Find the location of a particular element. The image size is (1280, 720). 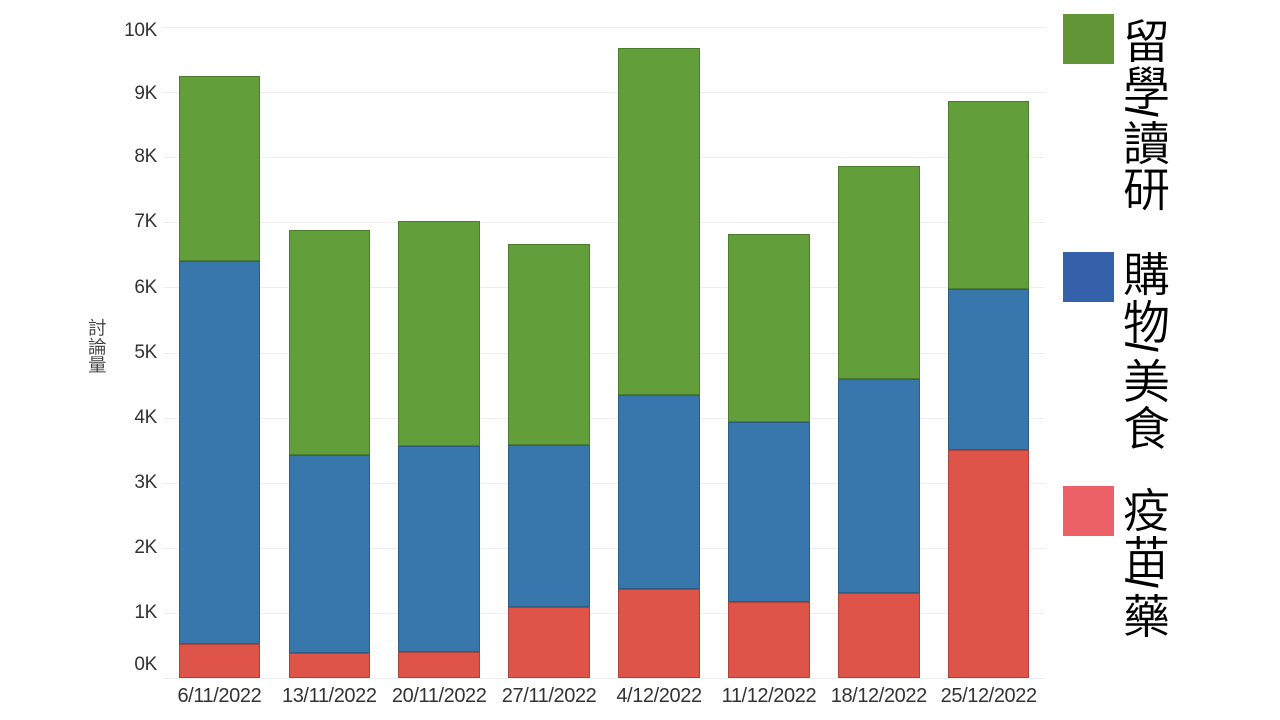

gridline-3K is located at coordinates (604, 483).